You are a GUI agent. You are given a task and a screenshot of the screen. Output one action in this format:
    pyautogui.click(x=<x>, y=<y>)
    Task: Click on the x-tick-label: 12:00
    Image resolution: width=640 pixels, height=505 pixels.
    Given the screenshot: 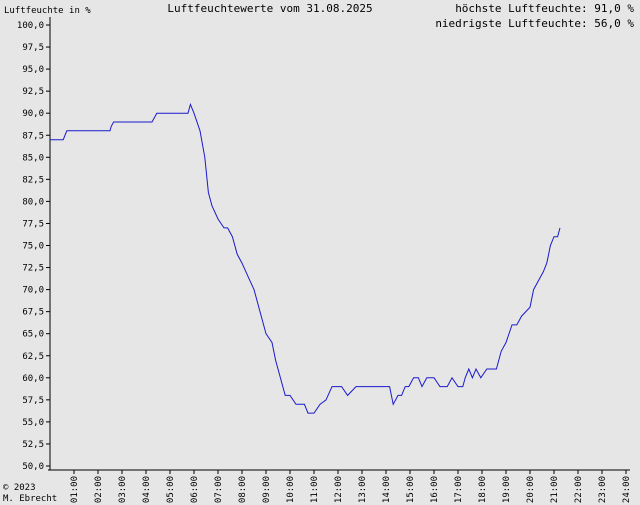 What is the action you would take?
    pyautogui.click(x=339, y=489)
    